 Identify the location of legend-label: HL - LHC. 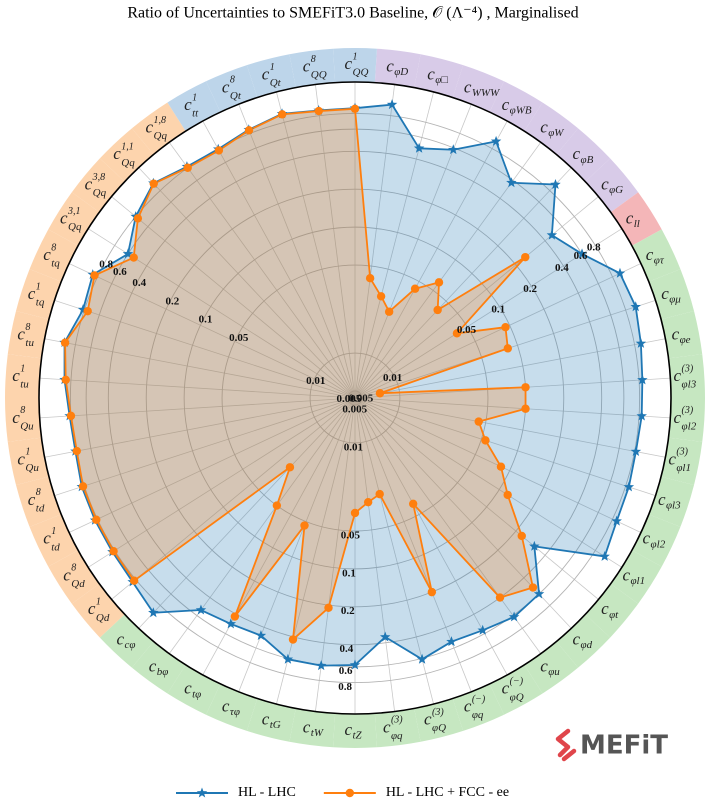
(267, 792).